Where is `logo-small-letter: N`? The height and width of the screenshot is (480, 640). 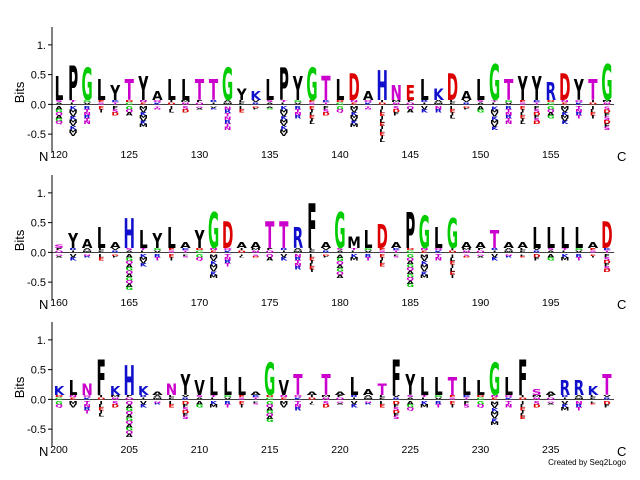 logo-small-letter: N is located at coordinates (143, 100).